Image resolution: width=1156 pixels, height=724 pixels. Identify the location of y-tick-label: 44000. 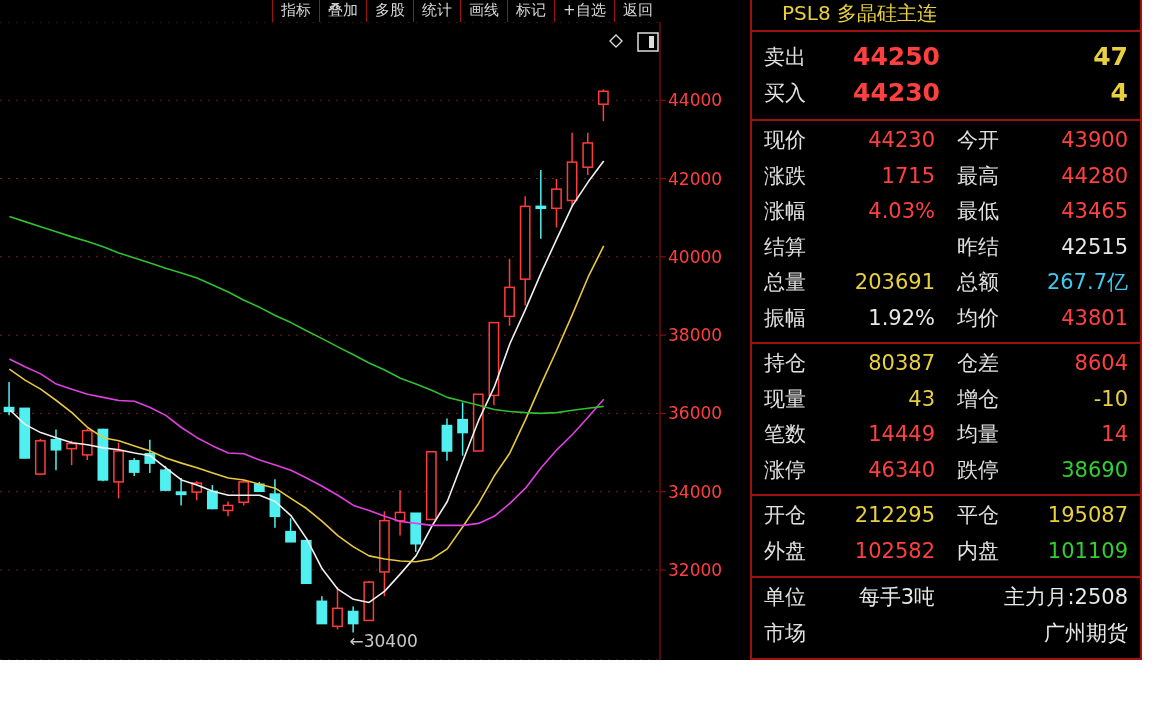
(695, 100).